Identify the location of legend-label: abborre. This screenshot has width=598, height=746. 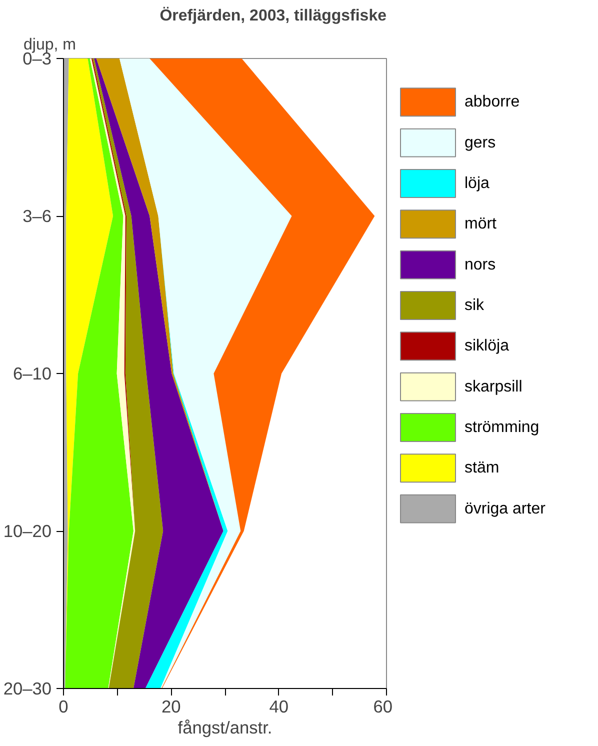
(492, 102).